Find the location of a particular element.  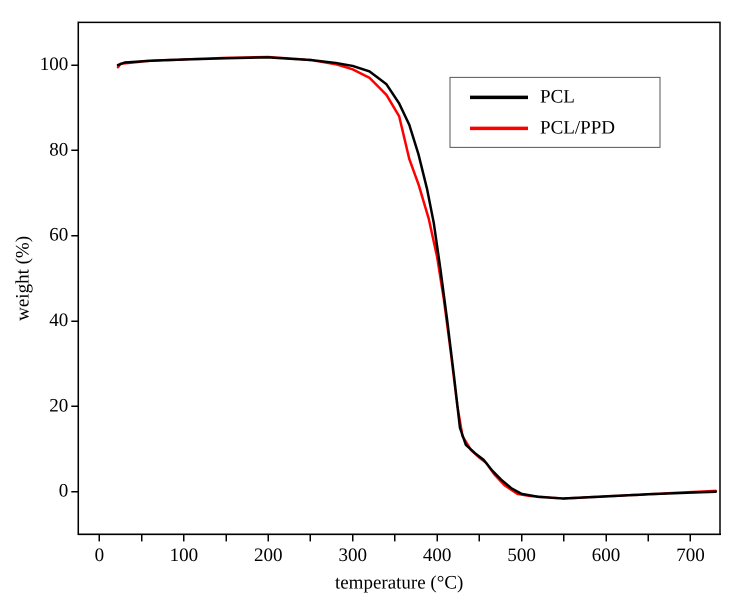

legend-label: PCL/PPD is located at coordinates (577, 127).